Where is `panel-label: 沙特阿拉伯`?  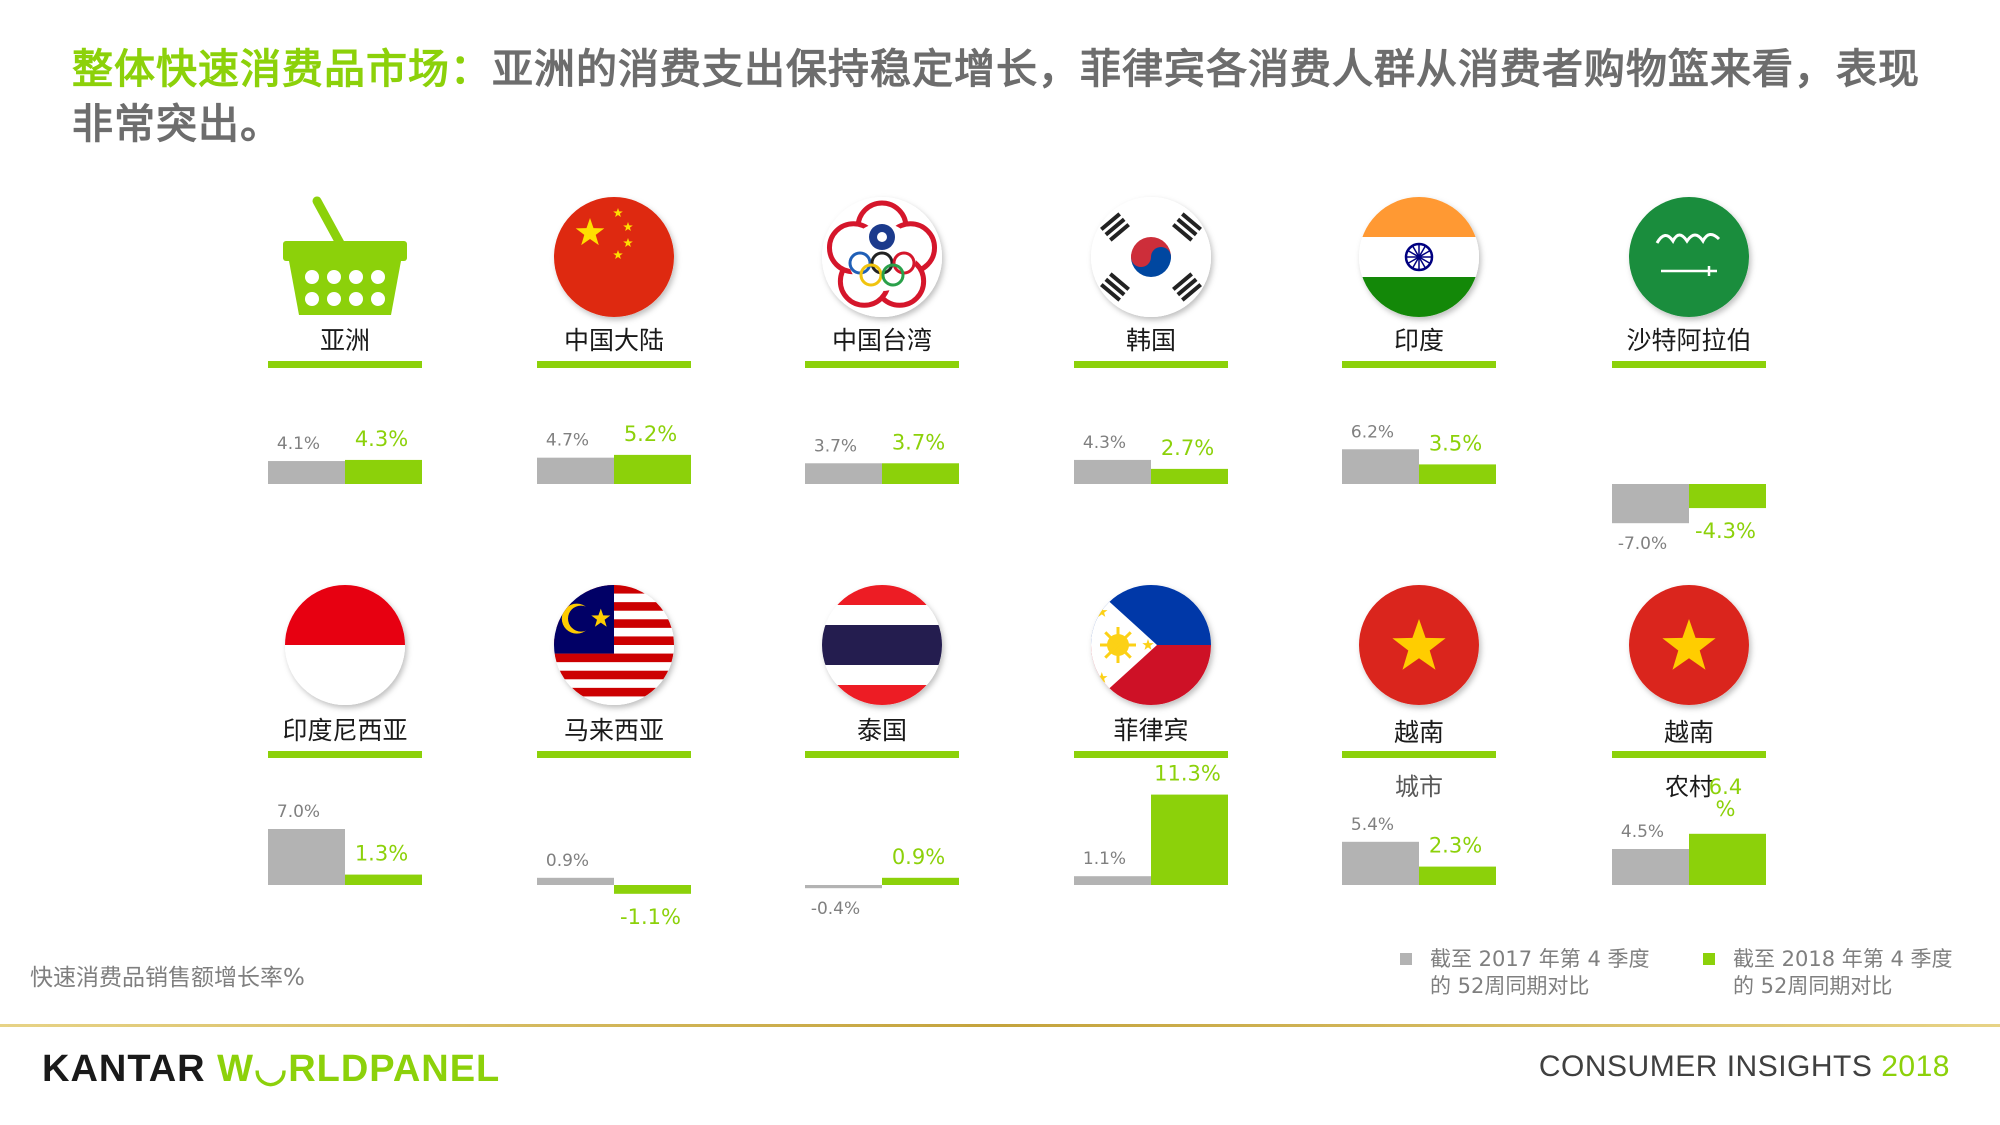 panel-label: 沙特阿拉伯 is located at coordinates (1688, 340).